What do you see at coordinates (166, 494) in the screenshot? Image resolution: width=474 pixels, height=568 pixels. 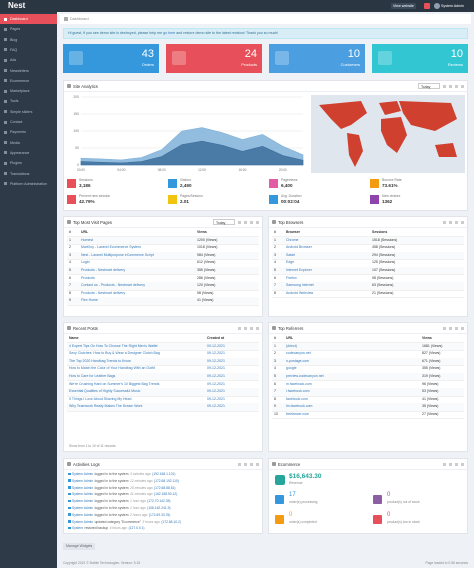 I see `activity-ip: (162.158.90.12)` at bounding box center [166, 494].